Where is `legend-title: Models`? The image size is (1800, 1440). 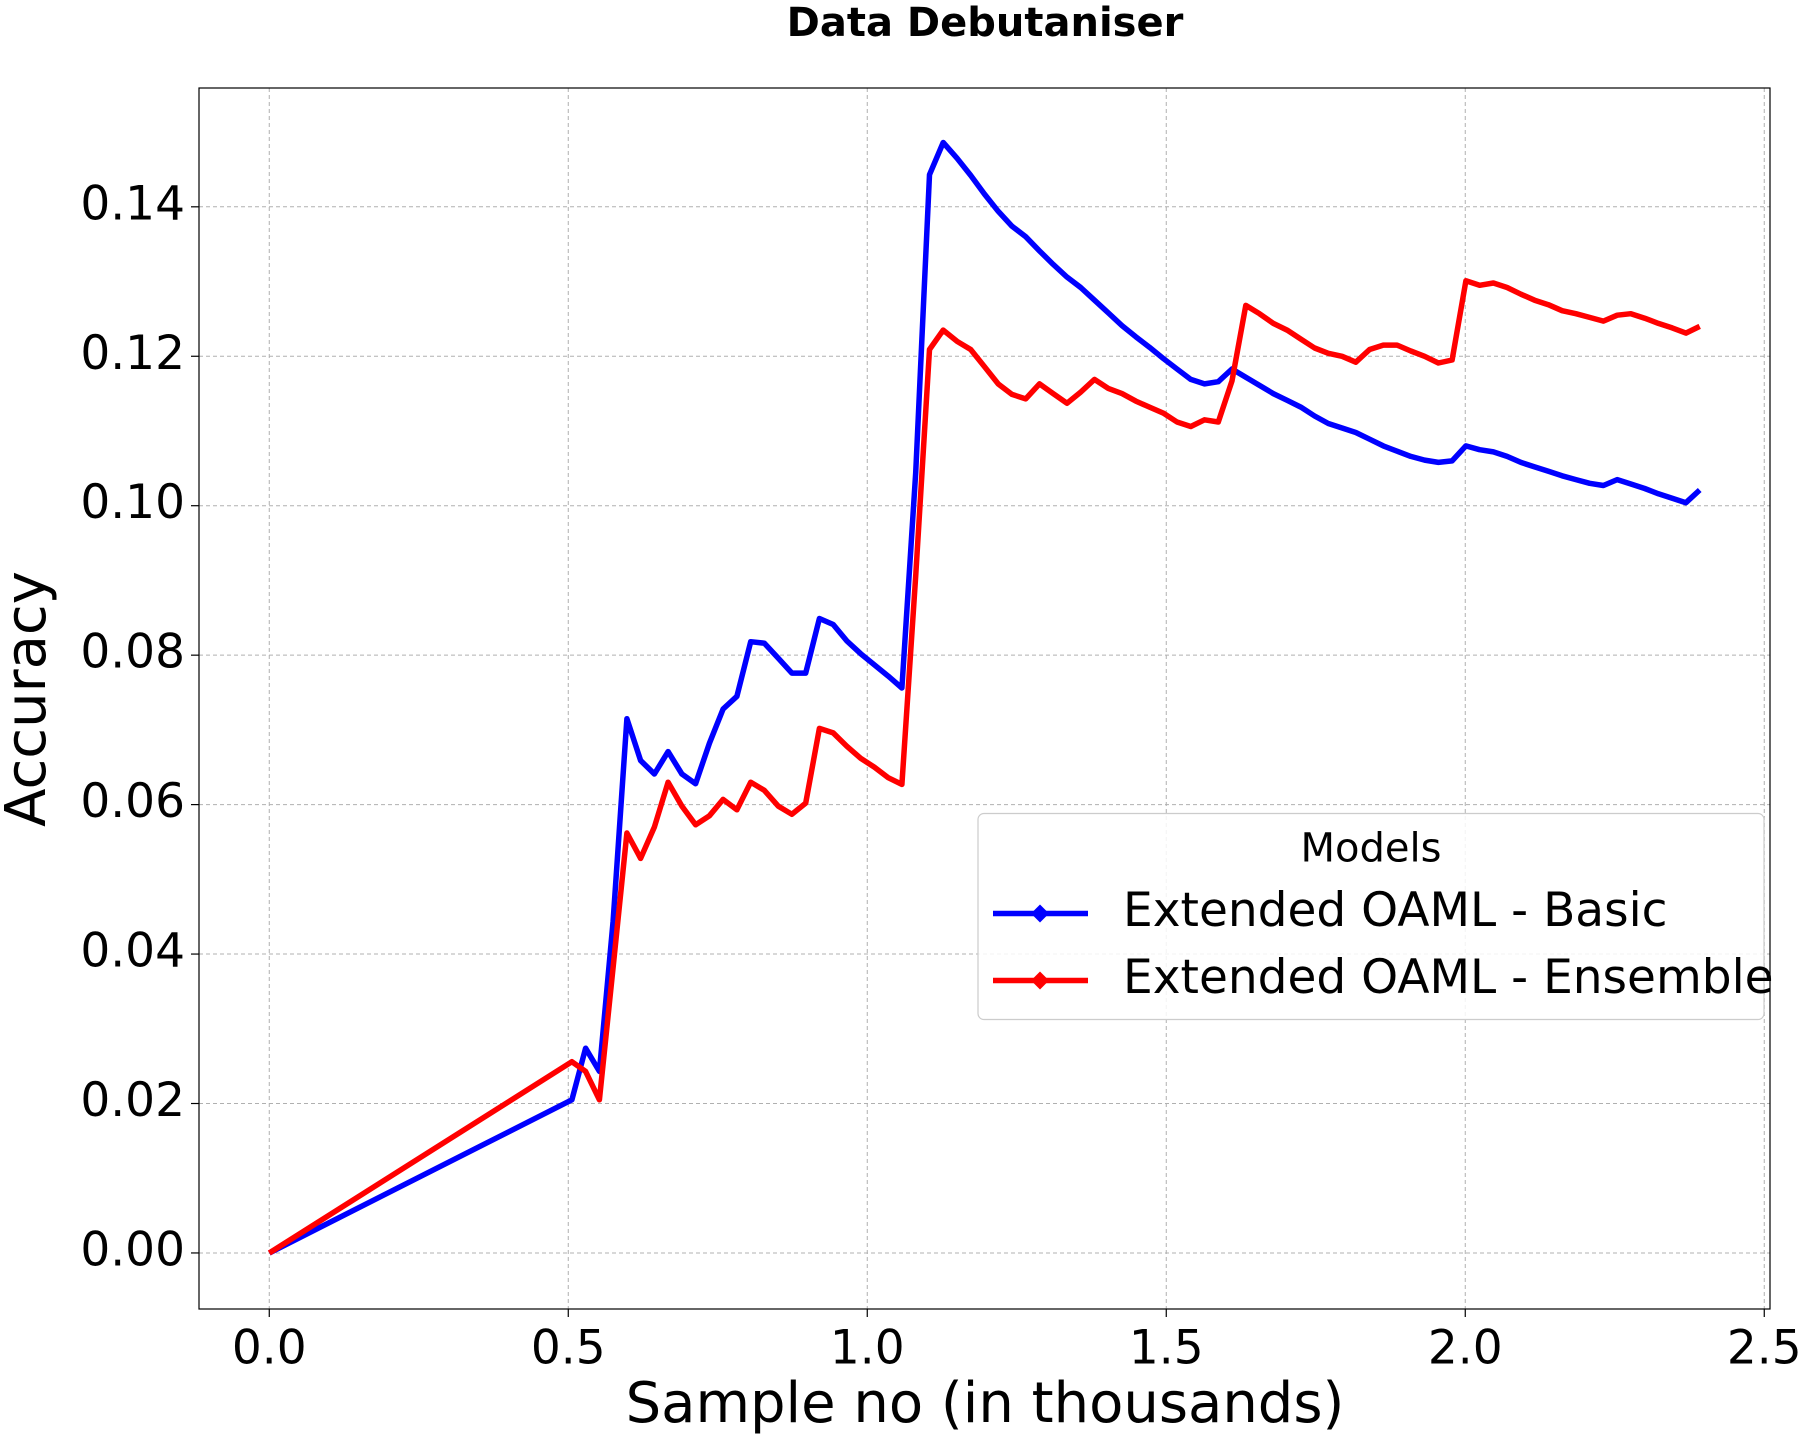 legend-title: Models is located at coordinates (1371, 849).